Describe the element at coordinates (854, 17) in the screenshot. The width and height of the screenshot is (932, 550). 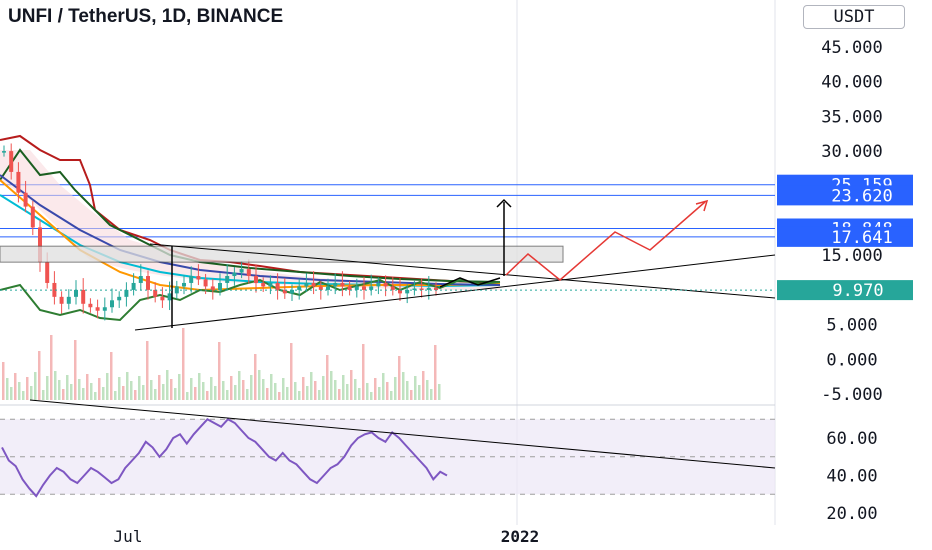
I see `currency-selector-button: USDT` at that location.